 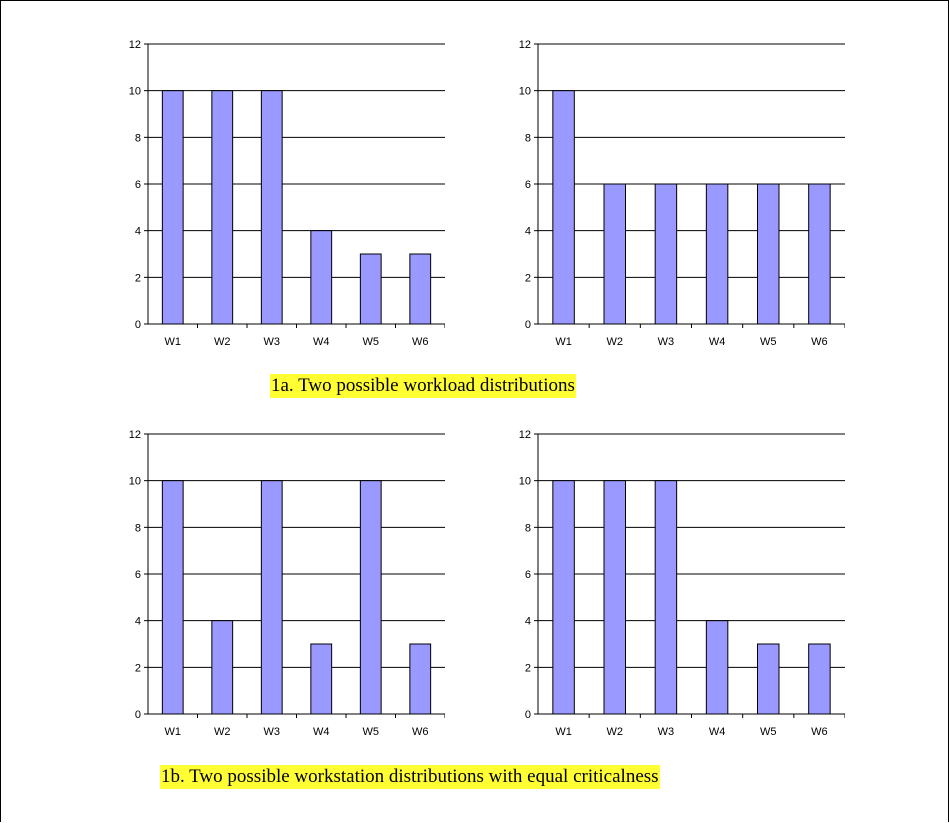 I want to click on chart-1a-left: 0 2 4 6 8 10 12 W1 W2 W3 W4 W5 W6, so click(x=287, y=193).